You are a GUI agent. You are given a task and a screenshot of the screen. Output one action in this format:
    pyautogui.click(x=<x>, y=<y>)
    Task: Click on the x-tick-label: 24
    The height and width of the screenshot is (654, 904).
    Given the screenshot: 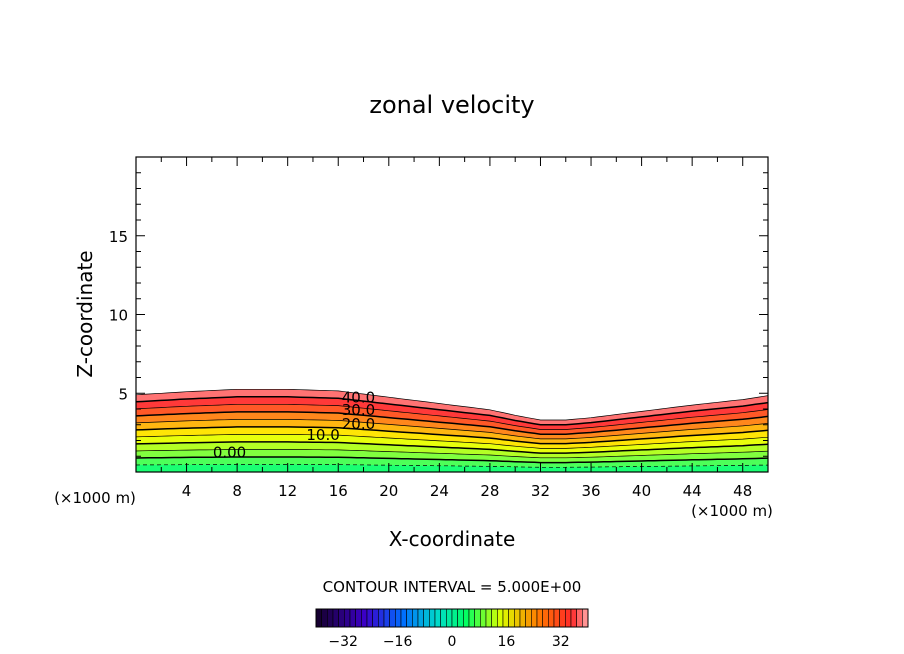 What is the action you would take?
    pyautogui.click(x=439, y=491)
    